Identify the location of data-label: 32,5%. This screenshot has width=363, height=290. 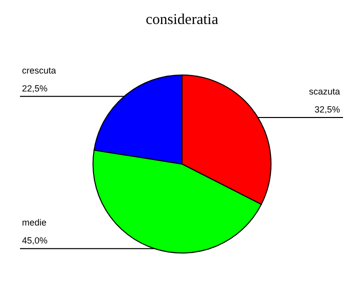
(327, 109).